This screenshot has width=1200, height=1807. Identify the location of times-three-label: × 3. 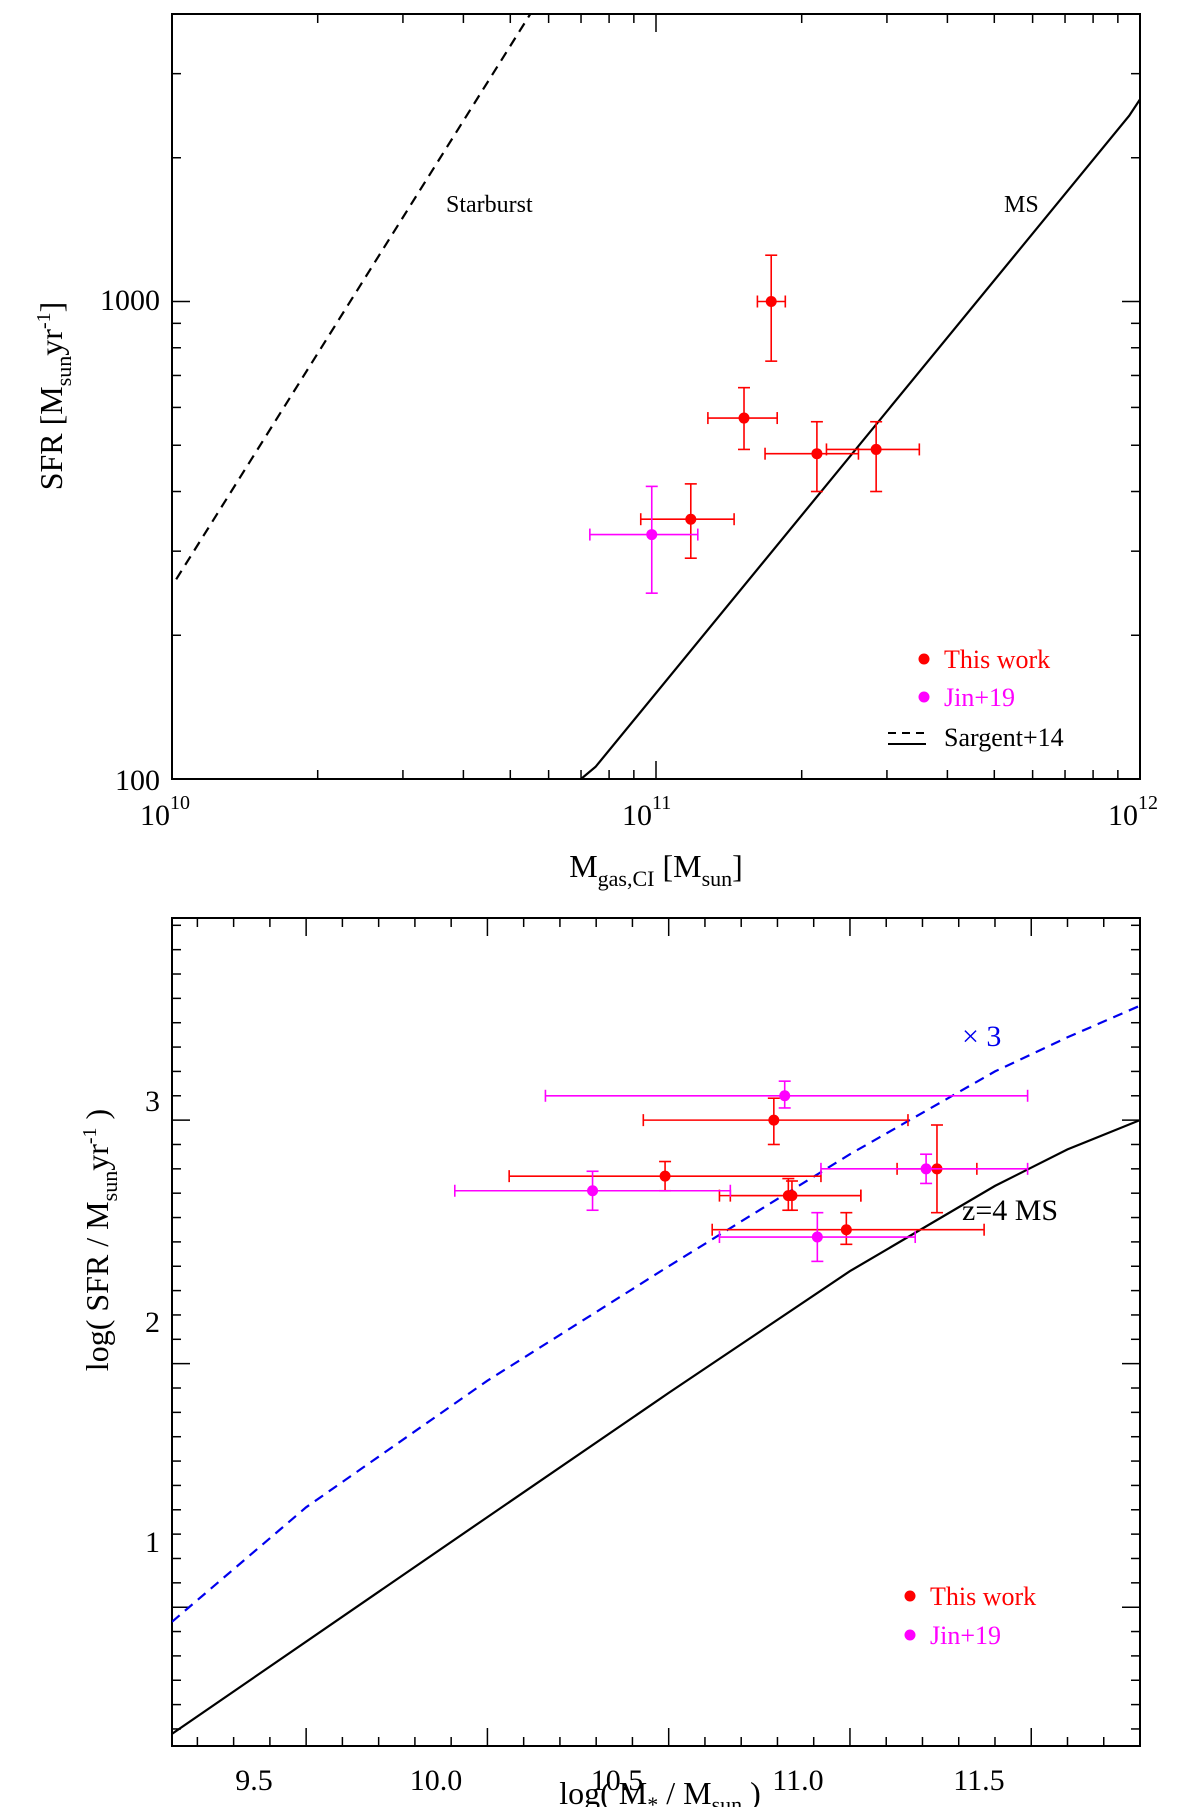
(981, 1036).